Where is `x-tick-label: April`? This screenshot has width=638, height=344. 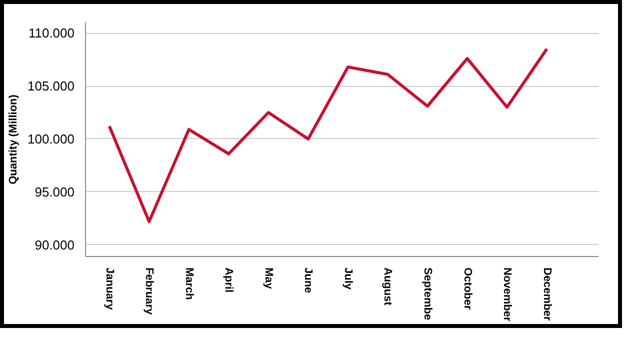
x-tick-label: April is located at coordinates (228, 280).